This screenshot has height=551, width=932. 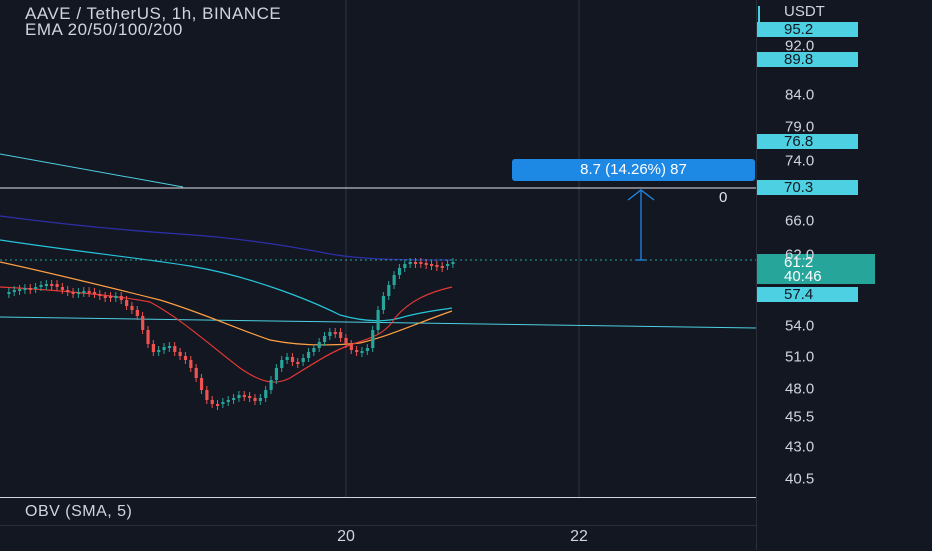 I want to click on price-tag-89-8: 89.8, so click(x=807, y=59).